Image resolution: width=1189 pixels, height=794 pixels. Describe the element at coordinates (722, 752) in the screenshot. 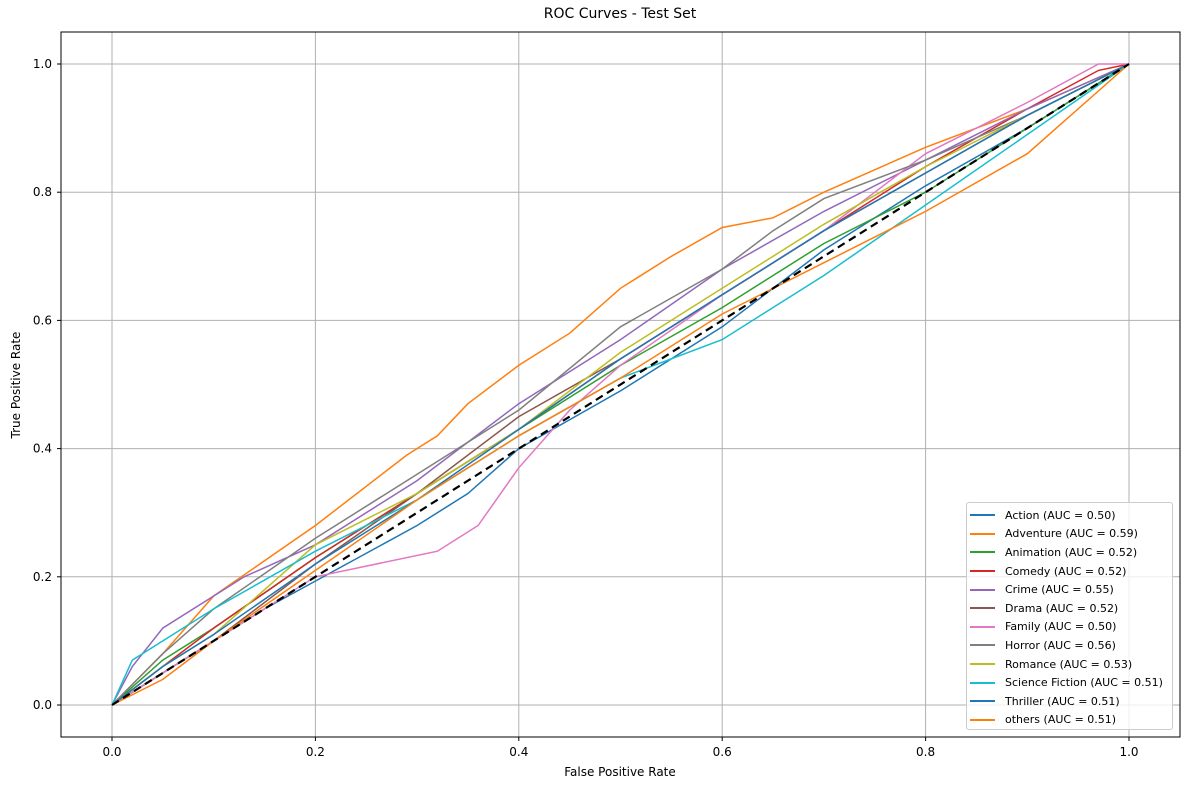

I see `x-tick-label: 0.6` at that location.